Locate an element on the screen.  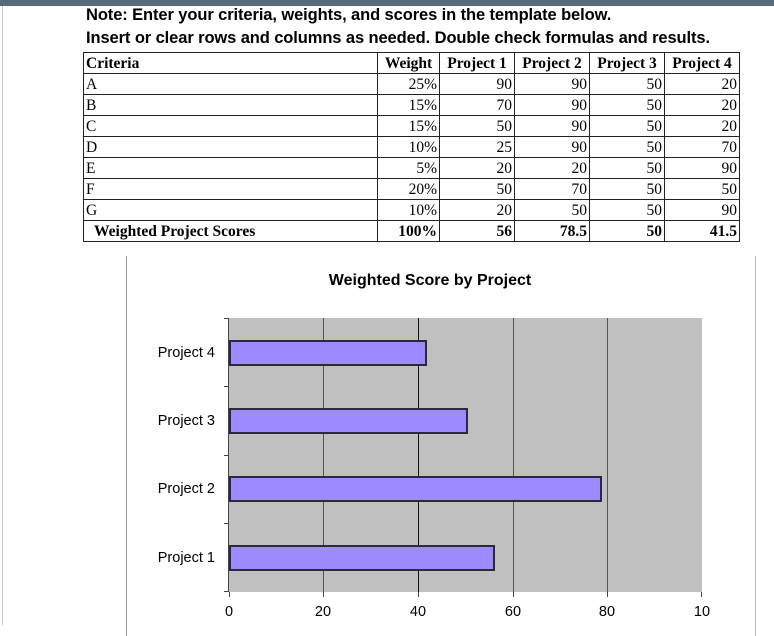
criteria-cell: F is located at coordinates (230, 189).